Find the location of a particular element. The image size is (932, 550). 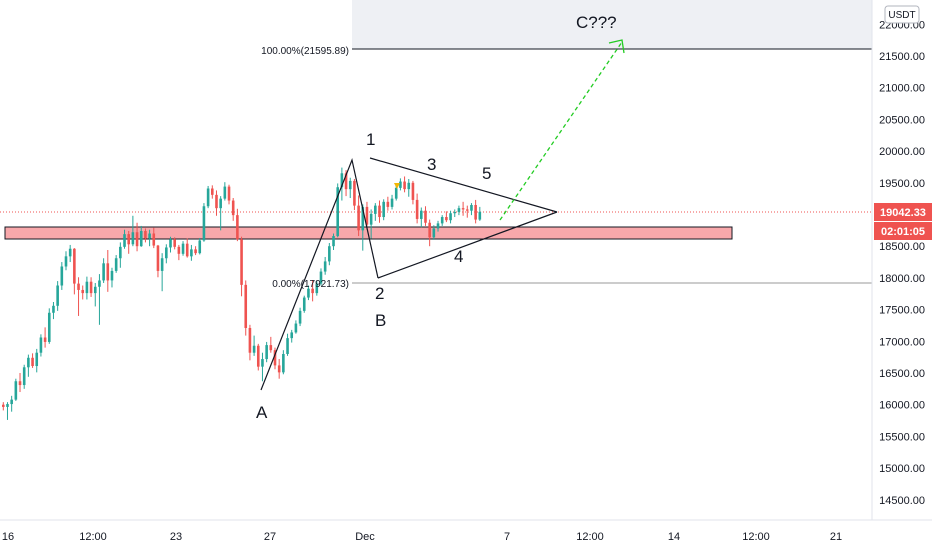

price-tick-label: 15500.00 is located at coordinates (902, 437).